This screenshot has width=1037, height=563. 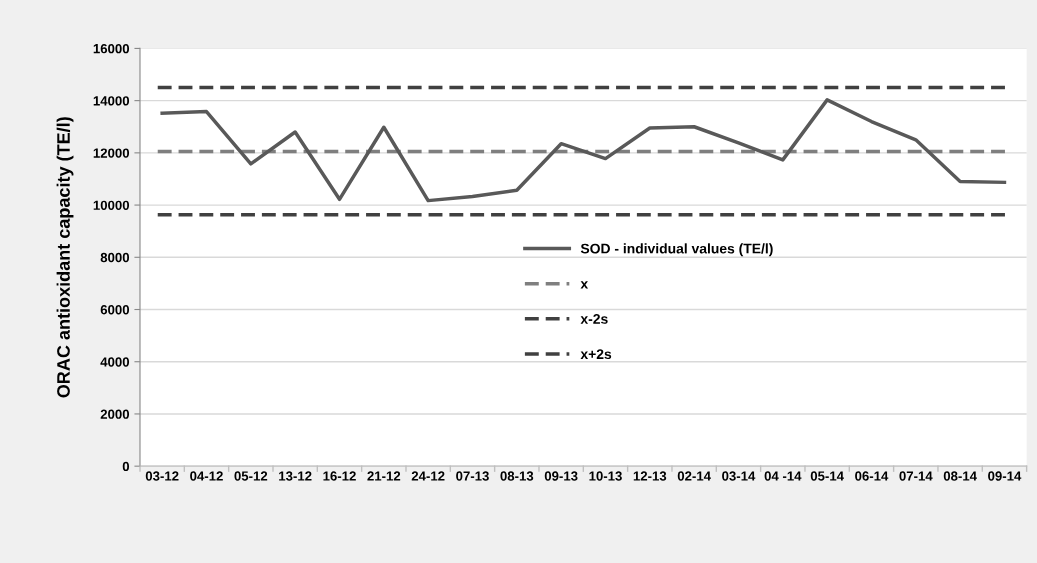 What do you see at coordinates (115, 414) in the screenshot?
I see `y-tick-label: 2000` at bounding box center [115, 414].